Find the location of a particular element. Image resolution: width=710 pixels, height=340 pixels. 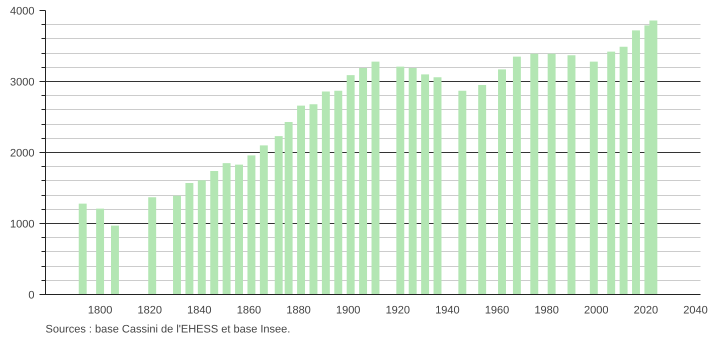

x-tick-label: 2020 is located at coordinates (646, 310).